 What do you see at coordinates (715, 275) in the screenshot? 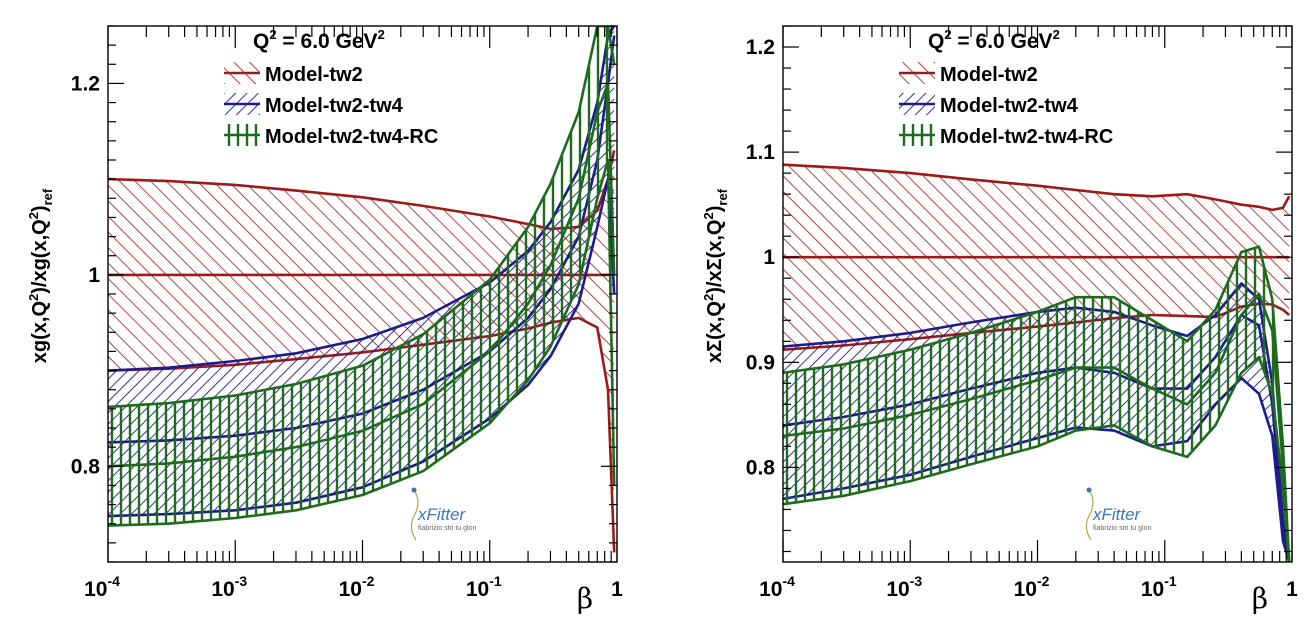
I see `y-axis-label: xΣ(x,Q2)/xΣ(x,Q2)ref` at bounding box center [715, 275].